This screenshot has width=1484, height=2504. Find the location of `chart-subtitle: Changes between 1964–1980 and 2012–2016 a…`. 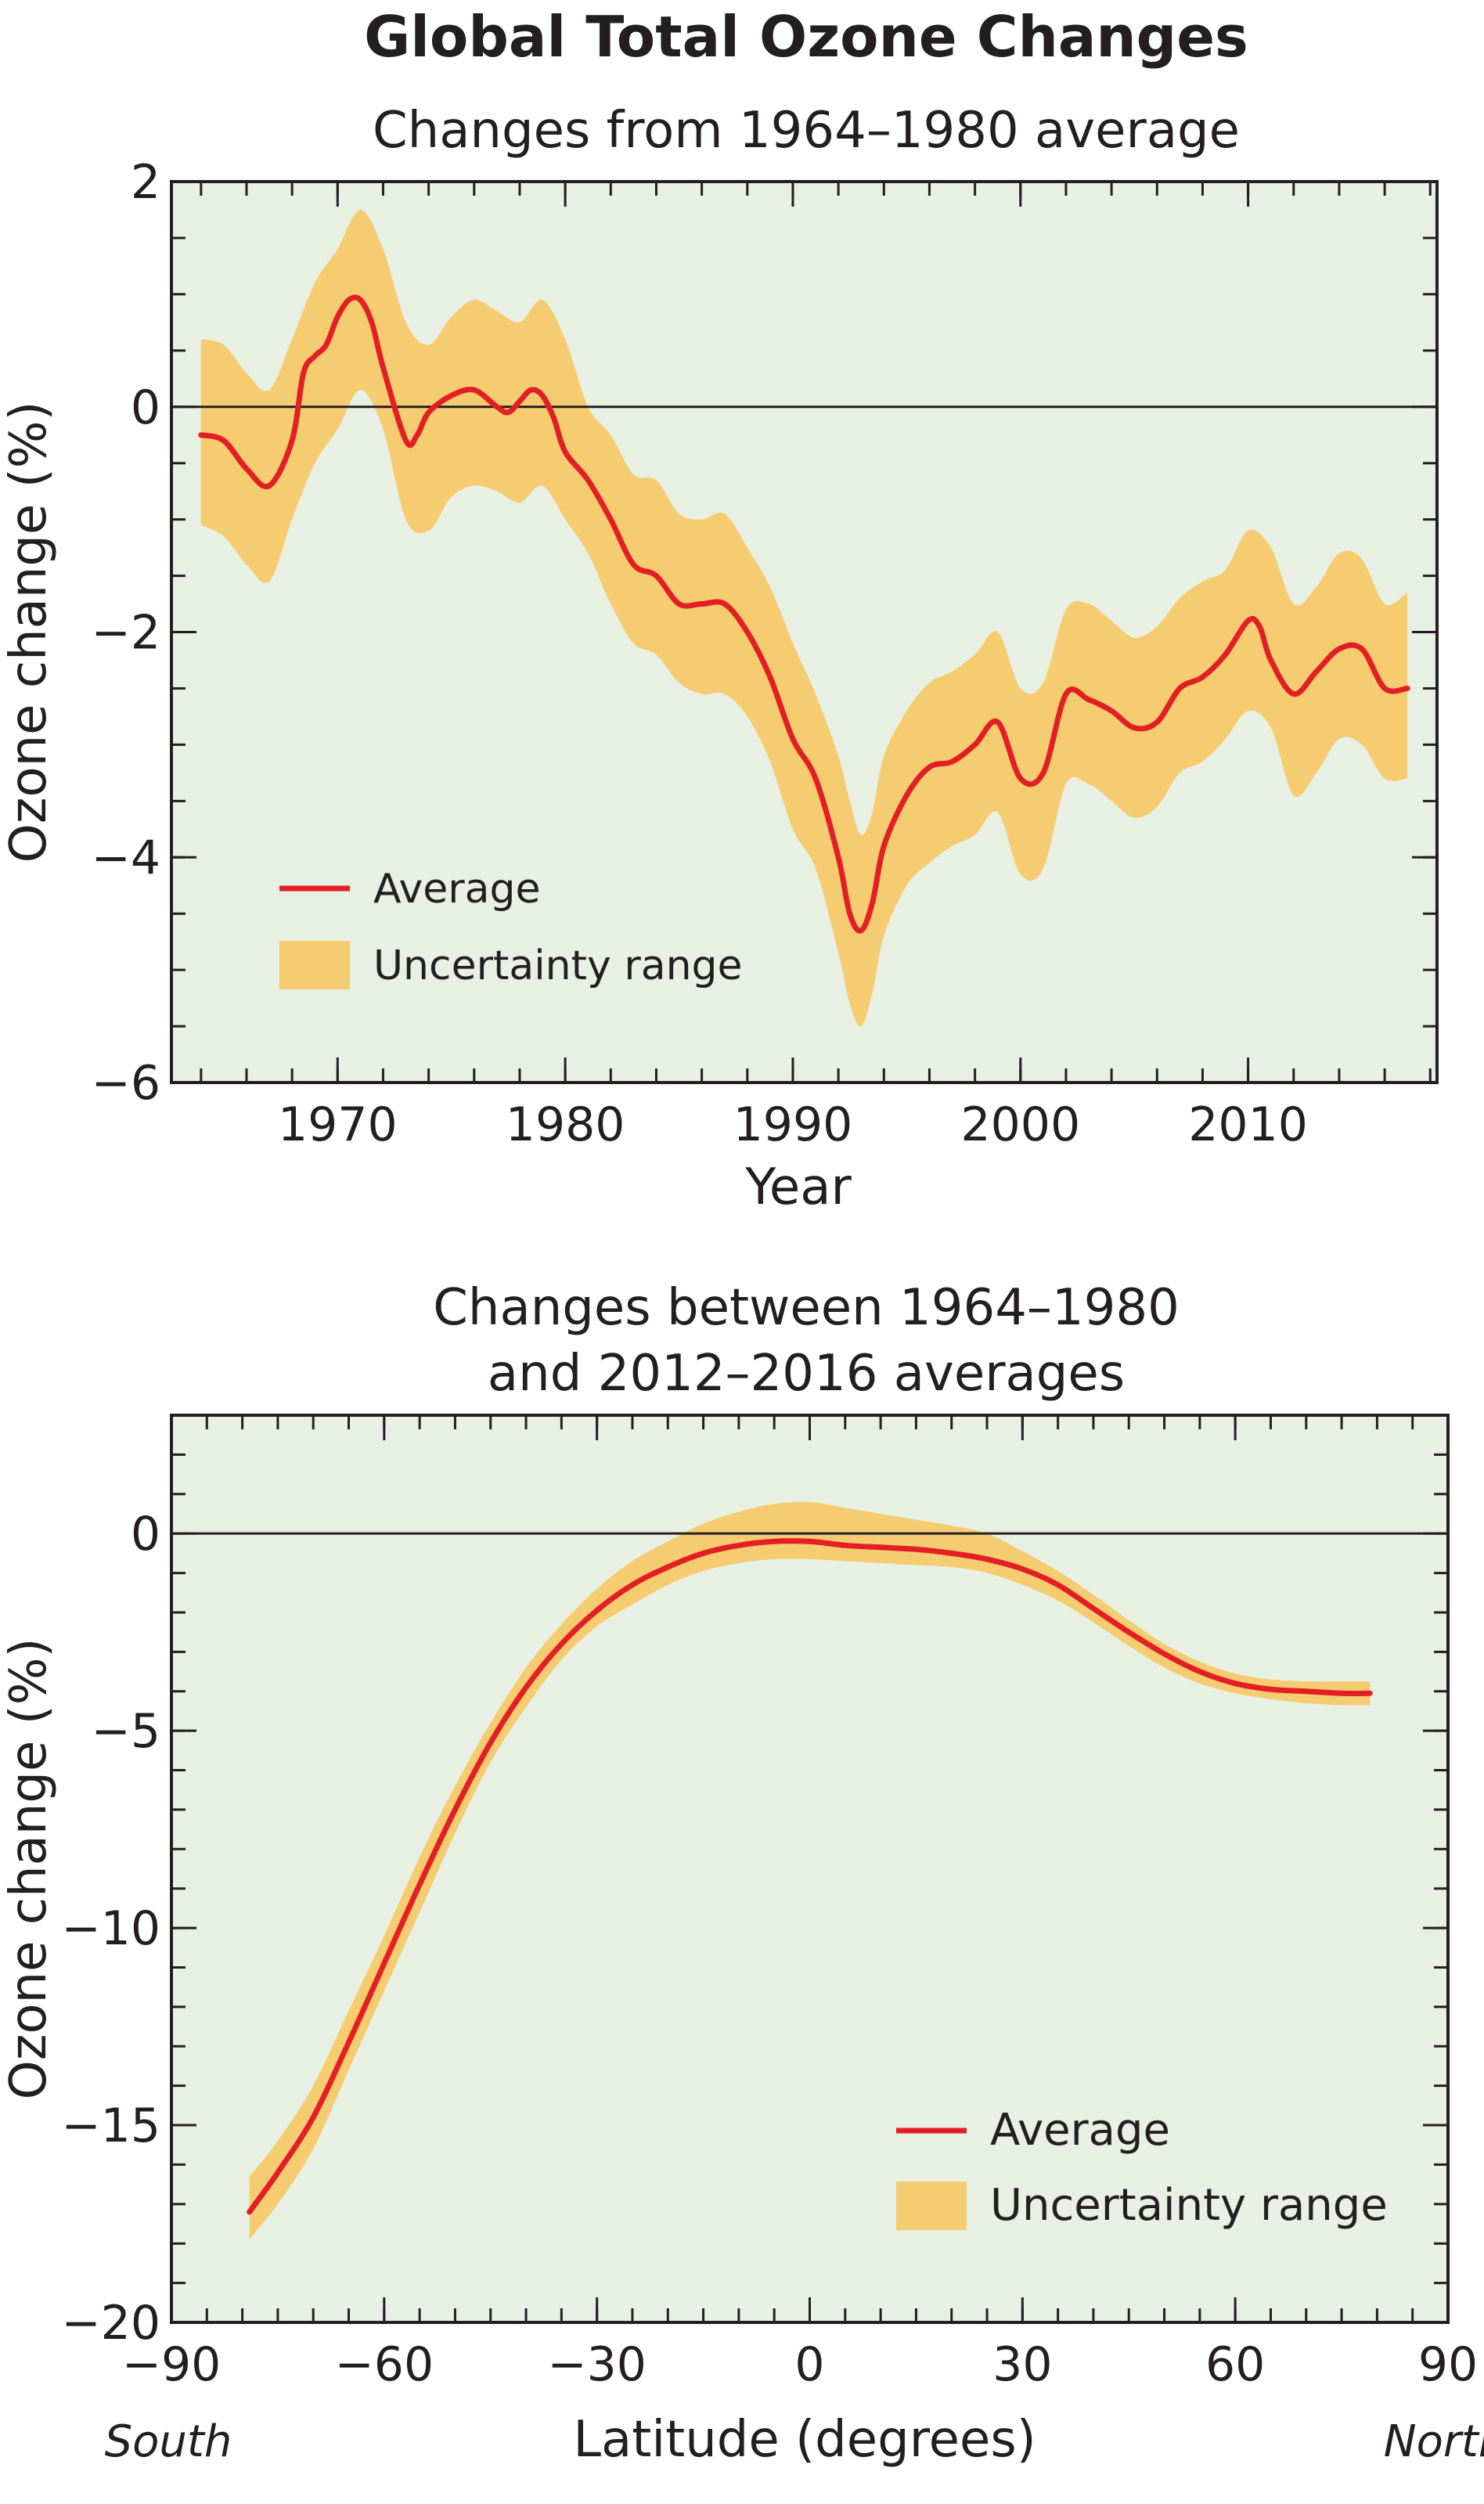

chart-subtitle: Changes between 1964–1980 and 2012–2016 a… is located at coordinates (806, 1341).